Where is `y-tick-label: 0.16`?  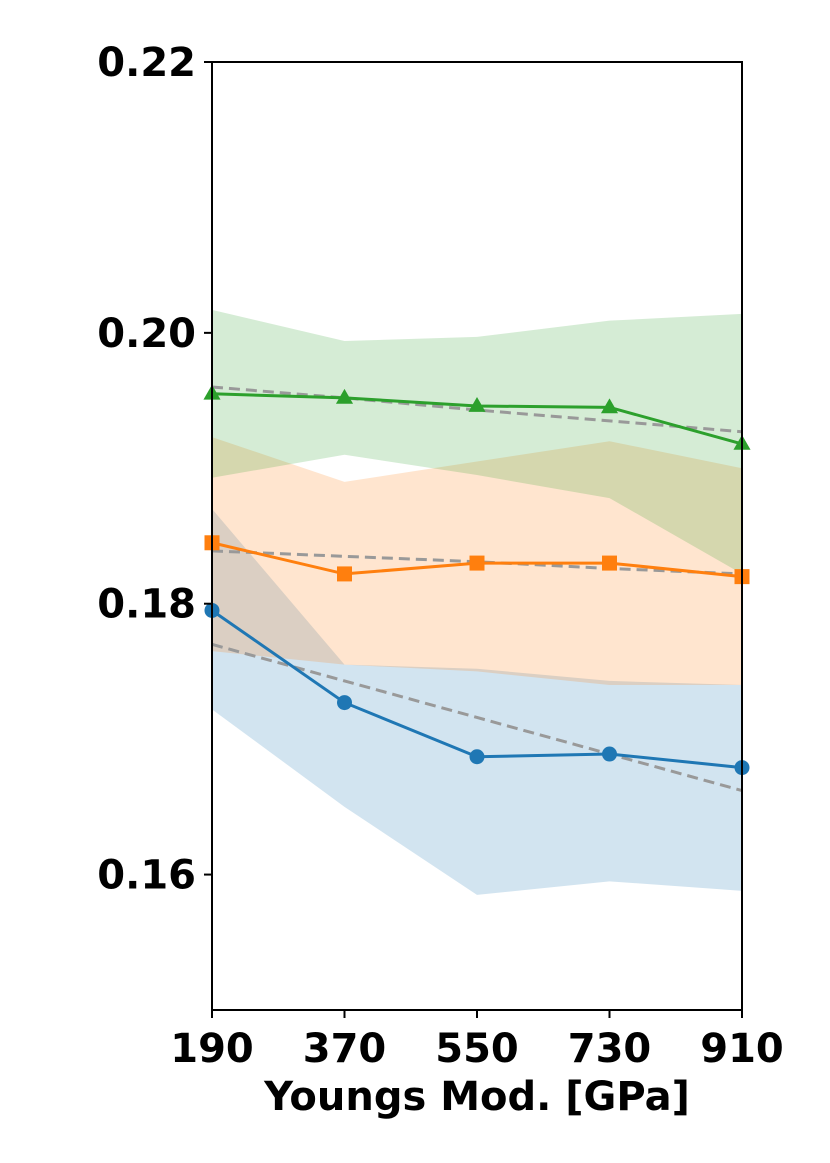
y-tick-label: 0.16 is located at coordinates (146, 876).